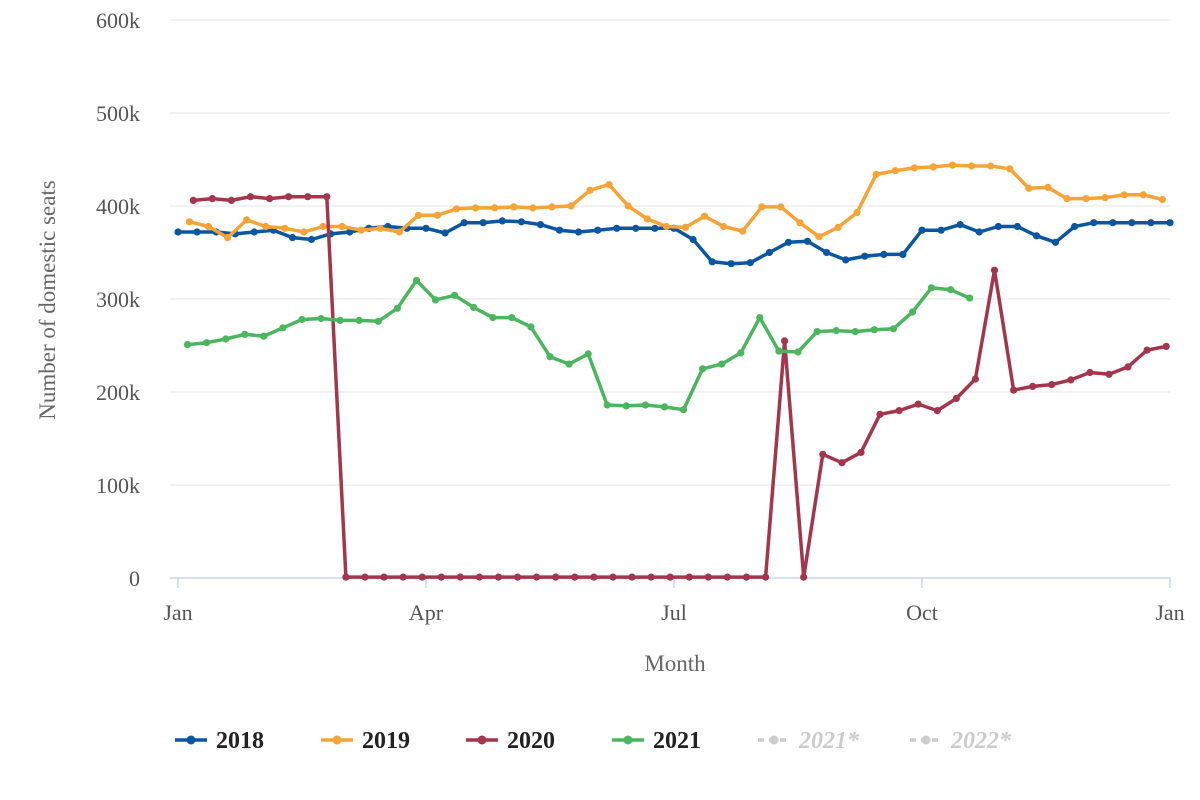 The image size is (1200, 800). I want to click on legend-item-2019: 2019, so click(365, 741).